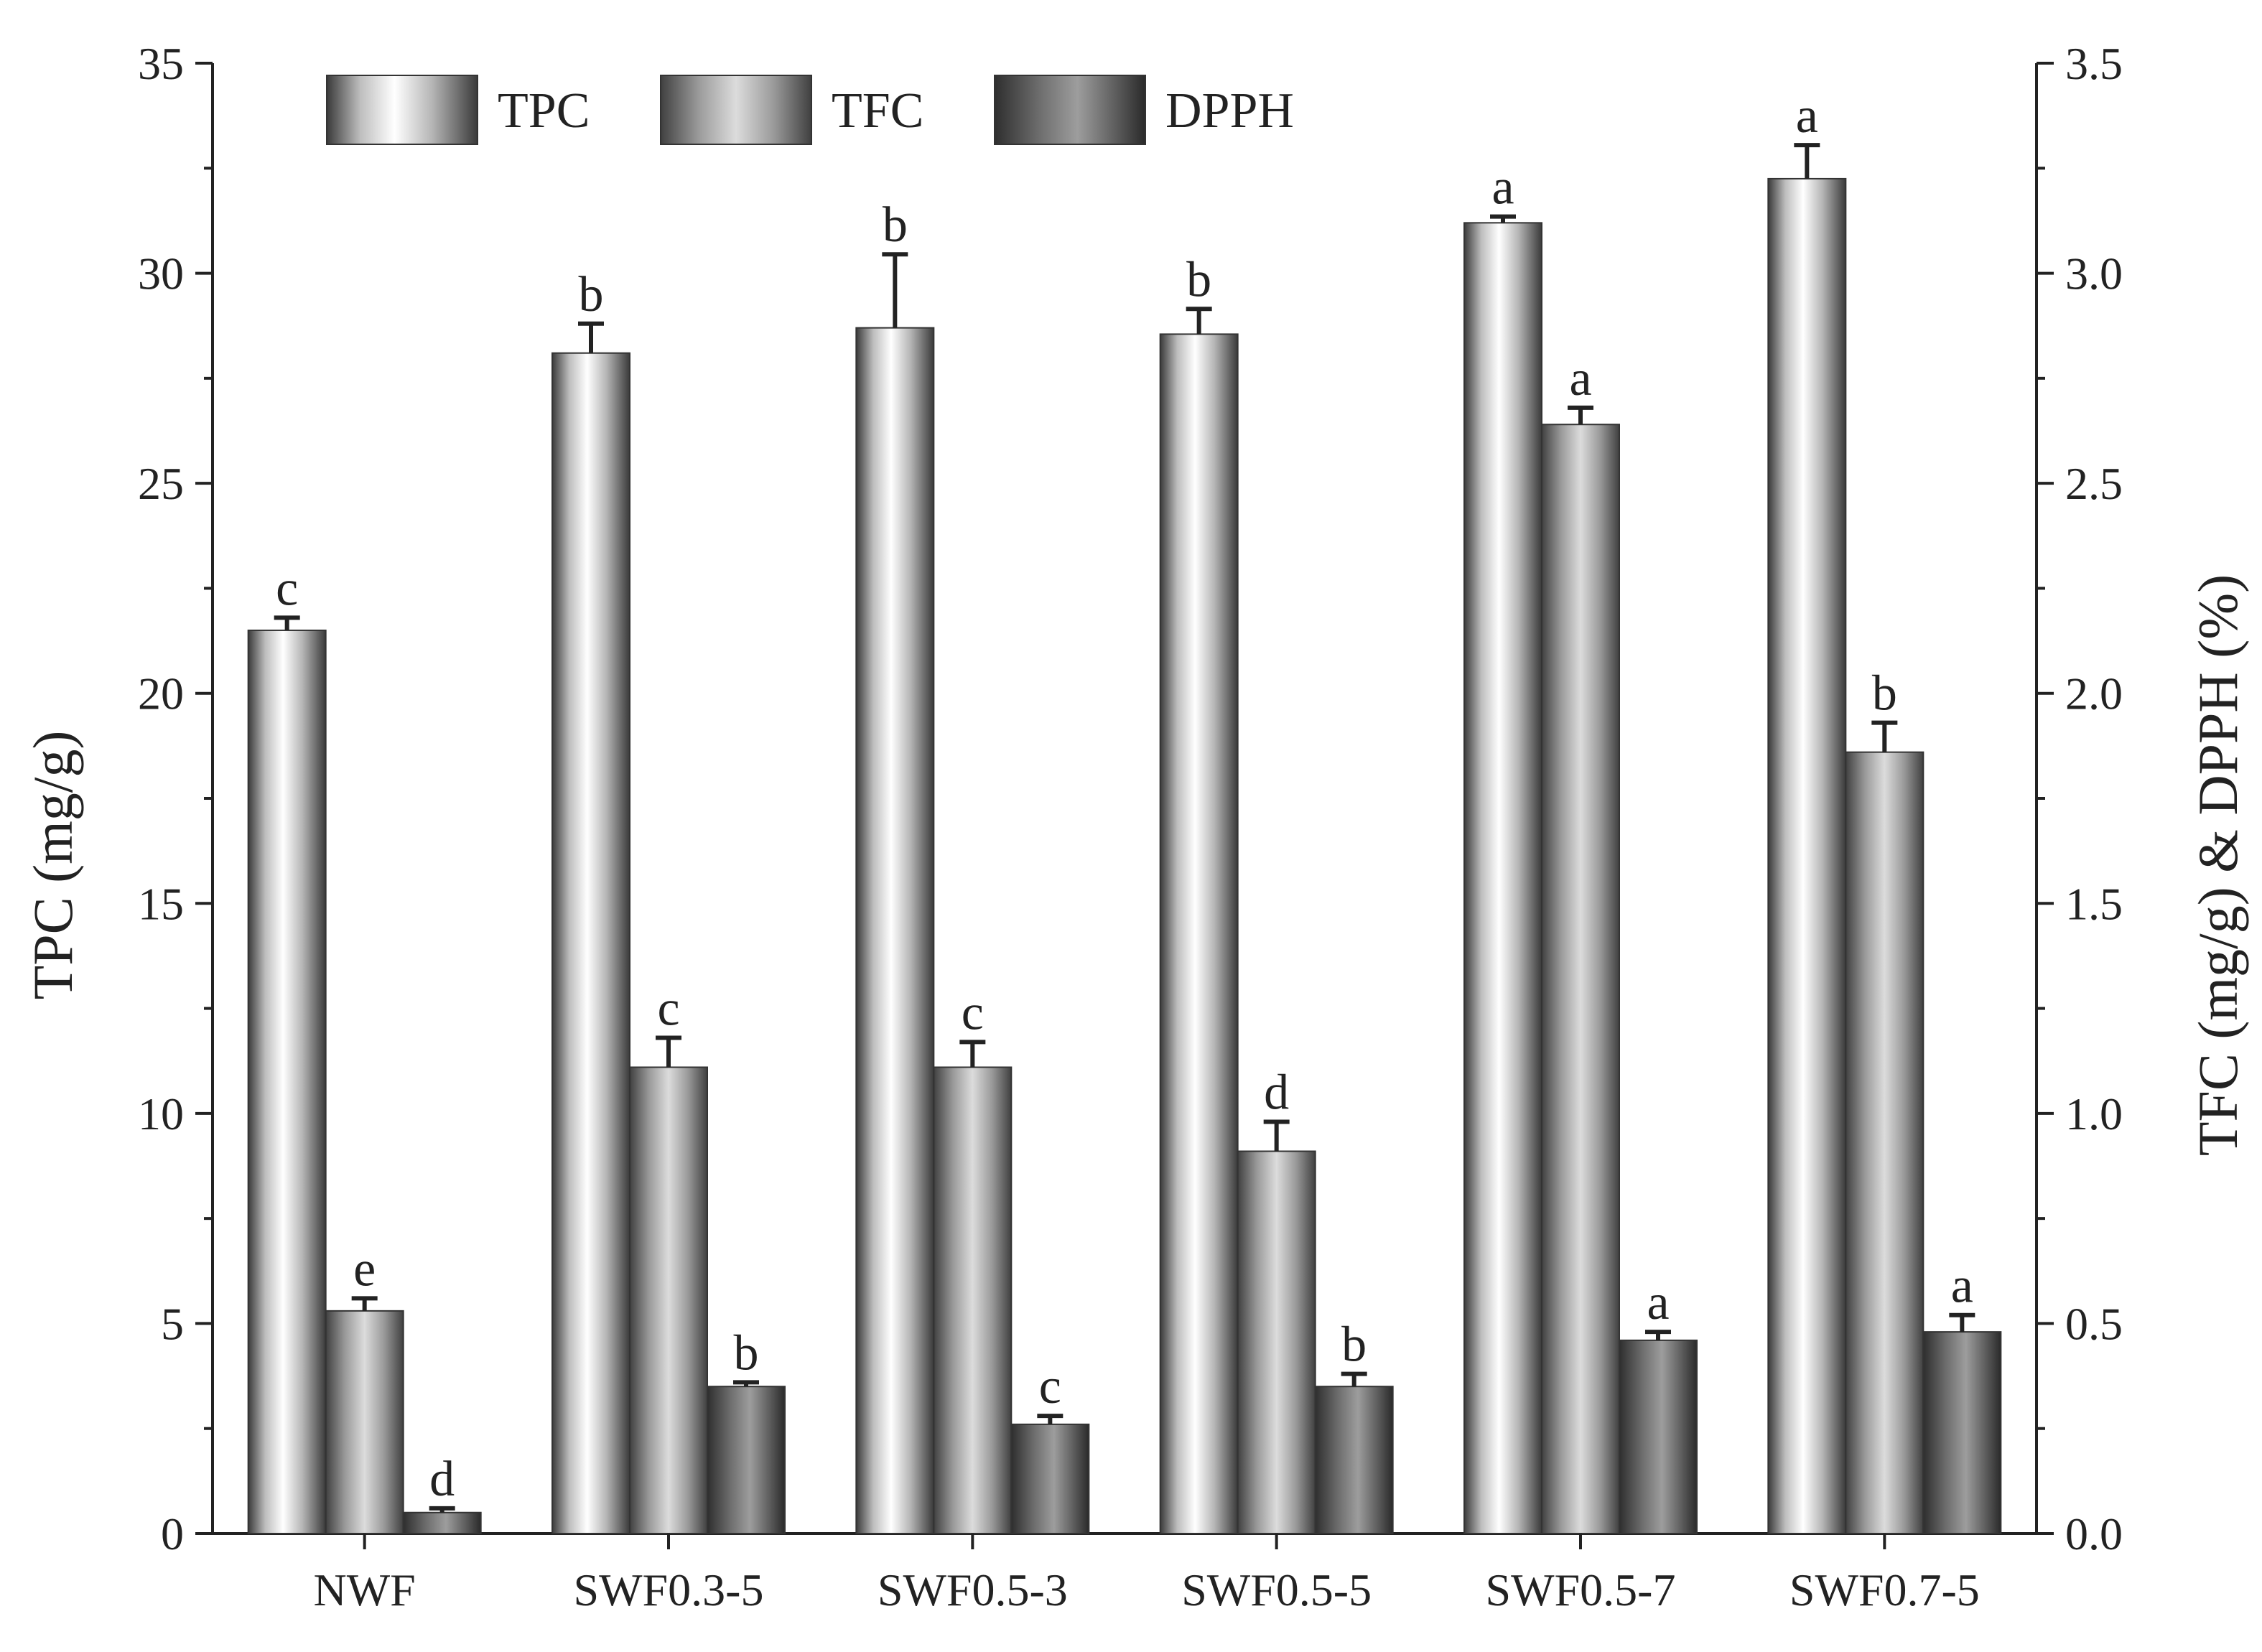 The height and width of the screenshot is (1652, 2262). I want to click on x-tick-label: NWF, so click(365, 1589).